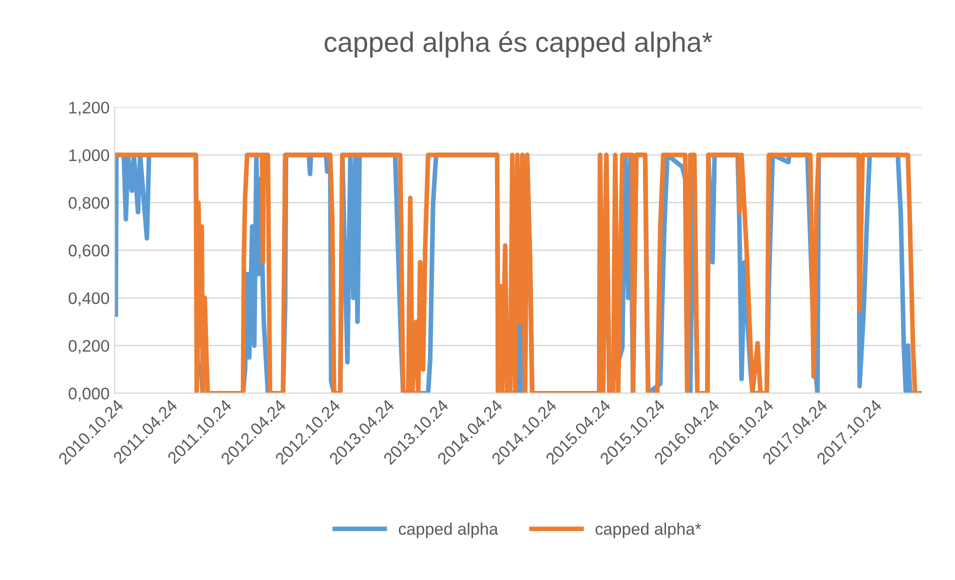  What do you see at coordinates (649, 530) in the screenshot?
I see `legend-label: capped alpha*` at bounding box center [649, 530].